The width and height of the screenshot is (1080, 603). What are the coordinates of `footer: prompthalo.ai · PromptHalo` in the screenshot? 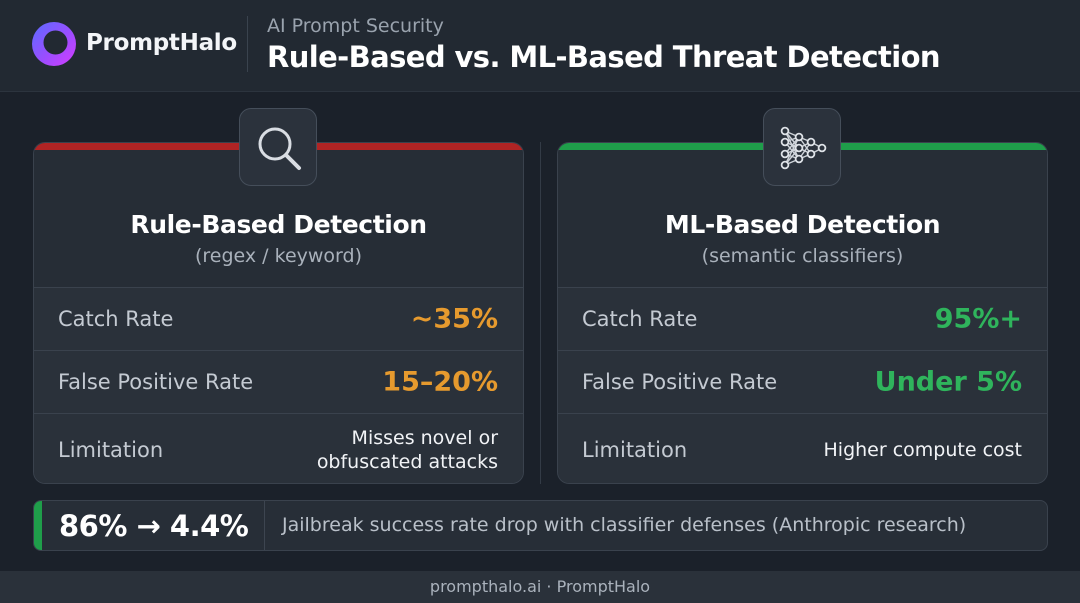 It's located at (540, 587).